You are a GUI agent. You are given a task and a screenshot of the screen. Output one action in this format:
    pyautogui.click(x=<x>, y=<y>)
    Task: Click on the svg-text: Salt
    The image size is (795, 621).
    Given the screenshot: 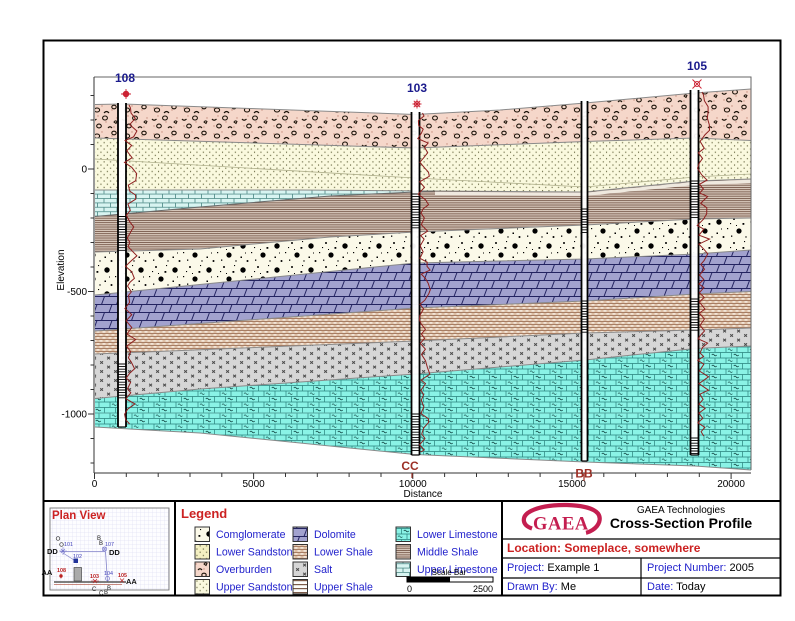 What is the action you would take?
    pyautogui.click(x=323, y=570)
    